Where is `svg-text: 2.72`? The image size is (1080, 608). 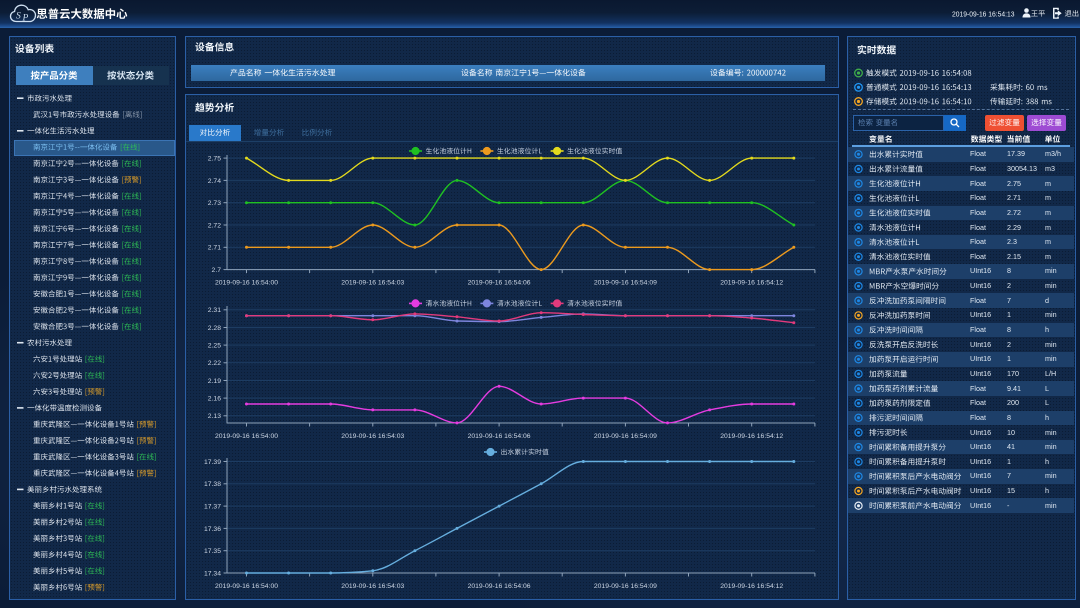 svg-text: 2.72 is located at coordinates (214, 225).